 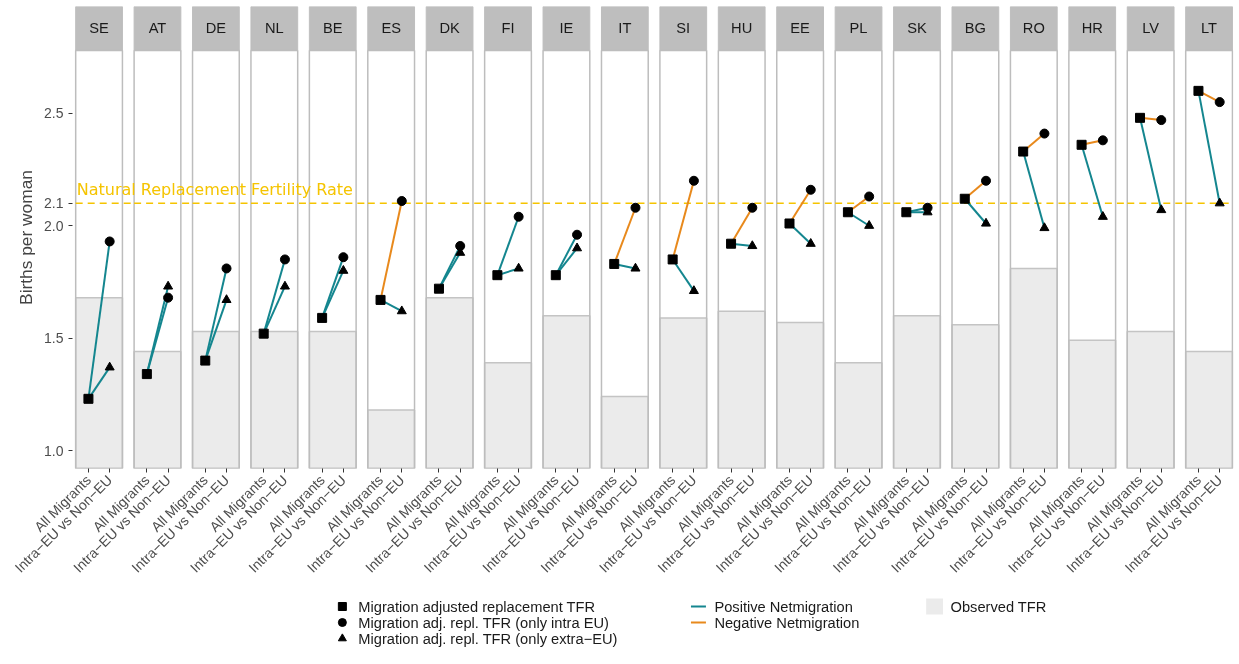 What do you see at coordinates (216, 28) in the screenshot?
I see `chart-title: DE` at bounding box center [216, 28].